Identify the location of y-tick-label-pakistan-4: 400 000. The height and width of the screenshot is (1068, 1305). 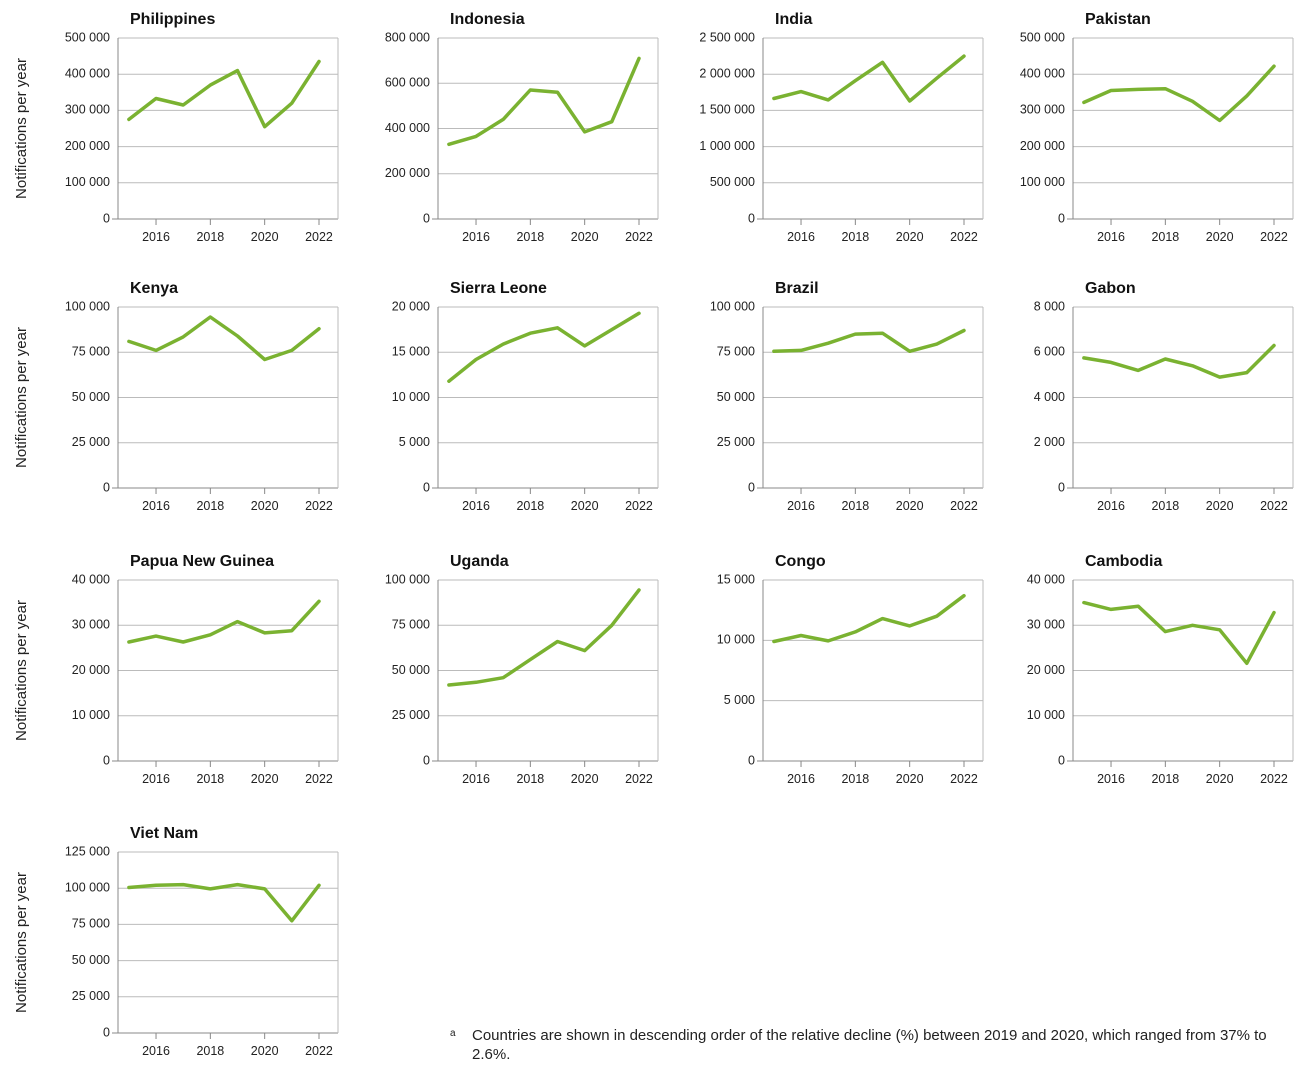
(1042, 73).